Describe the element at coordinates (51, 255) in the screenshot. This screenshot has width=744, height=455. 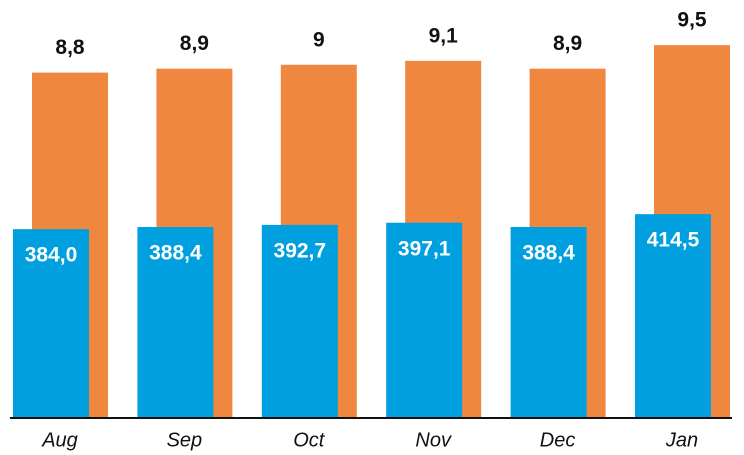
I see `value-label: 384,0` at that location.